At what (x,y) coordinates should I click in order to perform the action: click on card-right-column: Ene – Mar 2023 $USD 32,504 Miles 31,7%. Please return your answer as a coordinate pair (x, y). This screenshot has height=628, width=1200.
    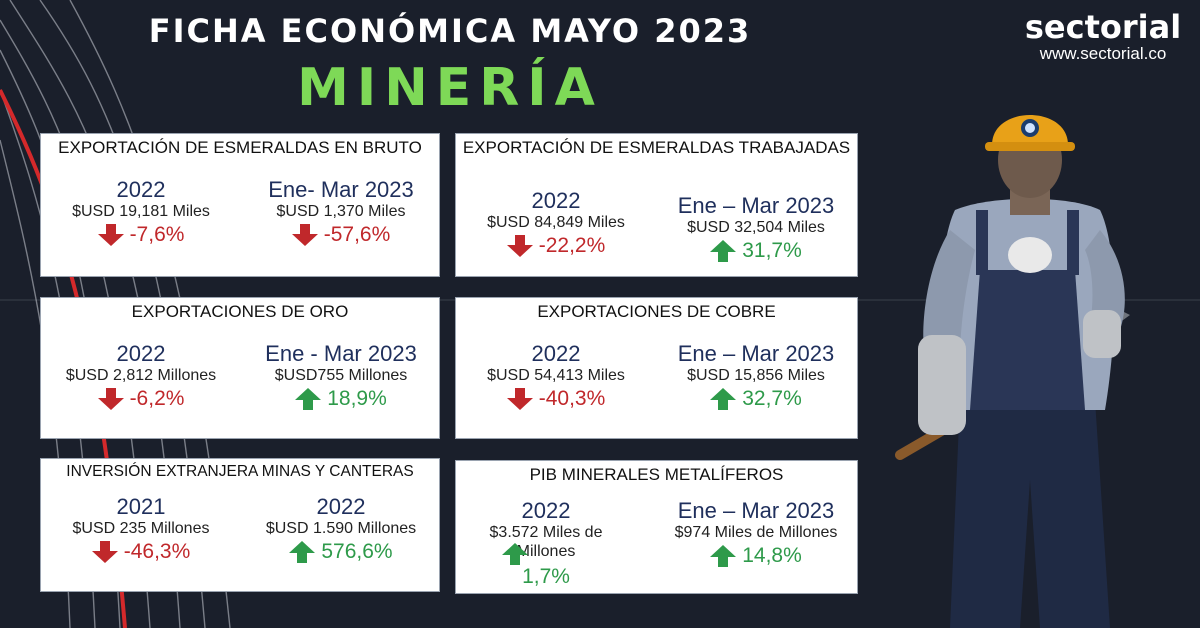
    Looking at the image, I should click on (756, 228).